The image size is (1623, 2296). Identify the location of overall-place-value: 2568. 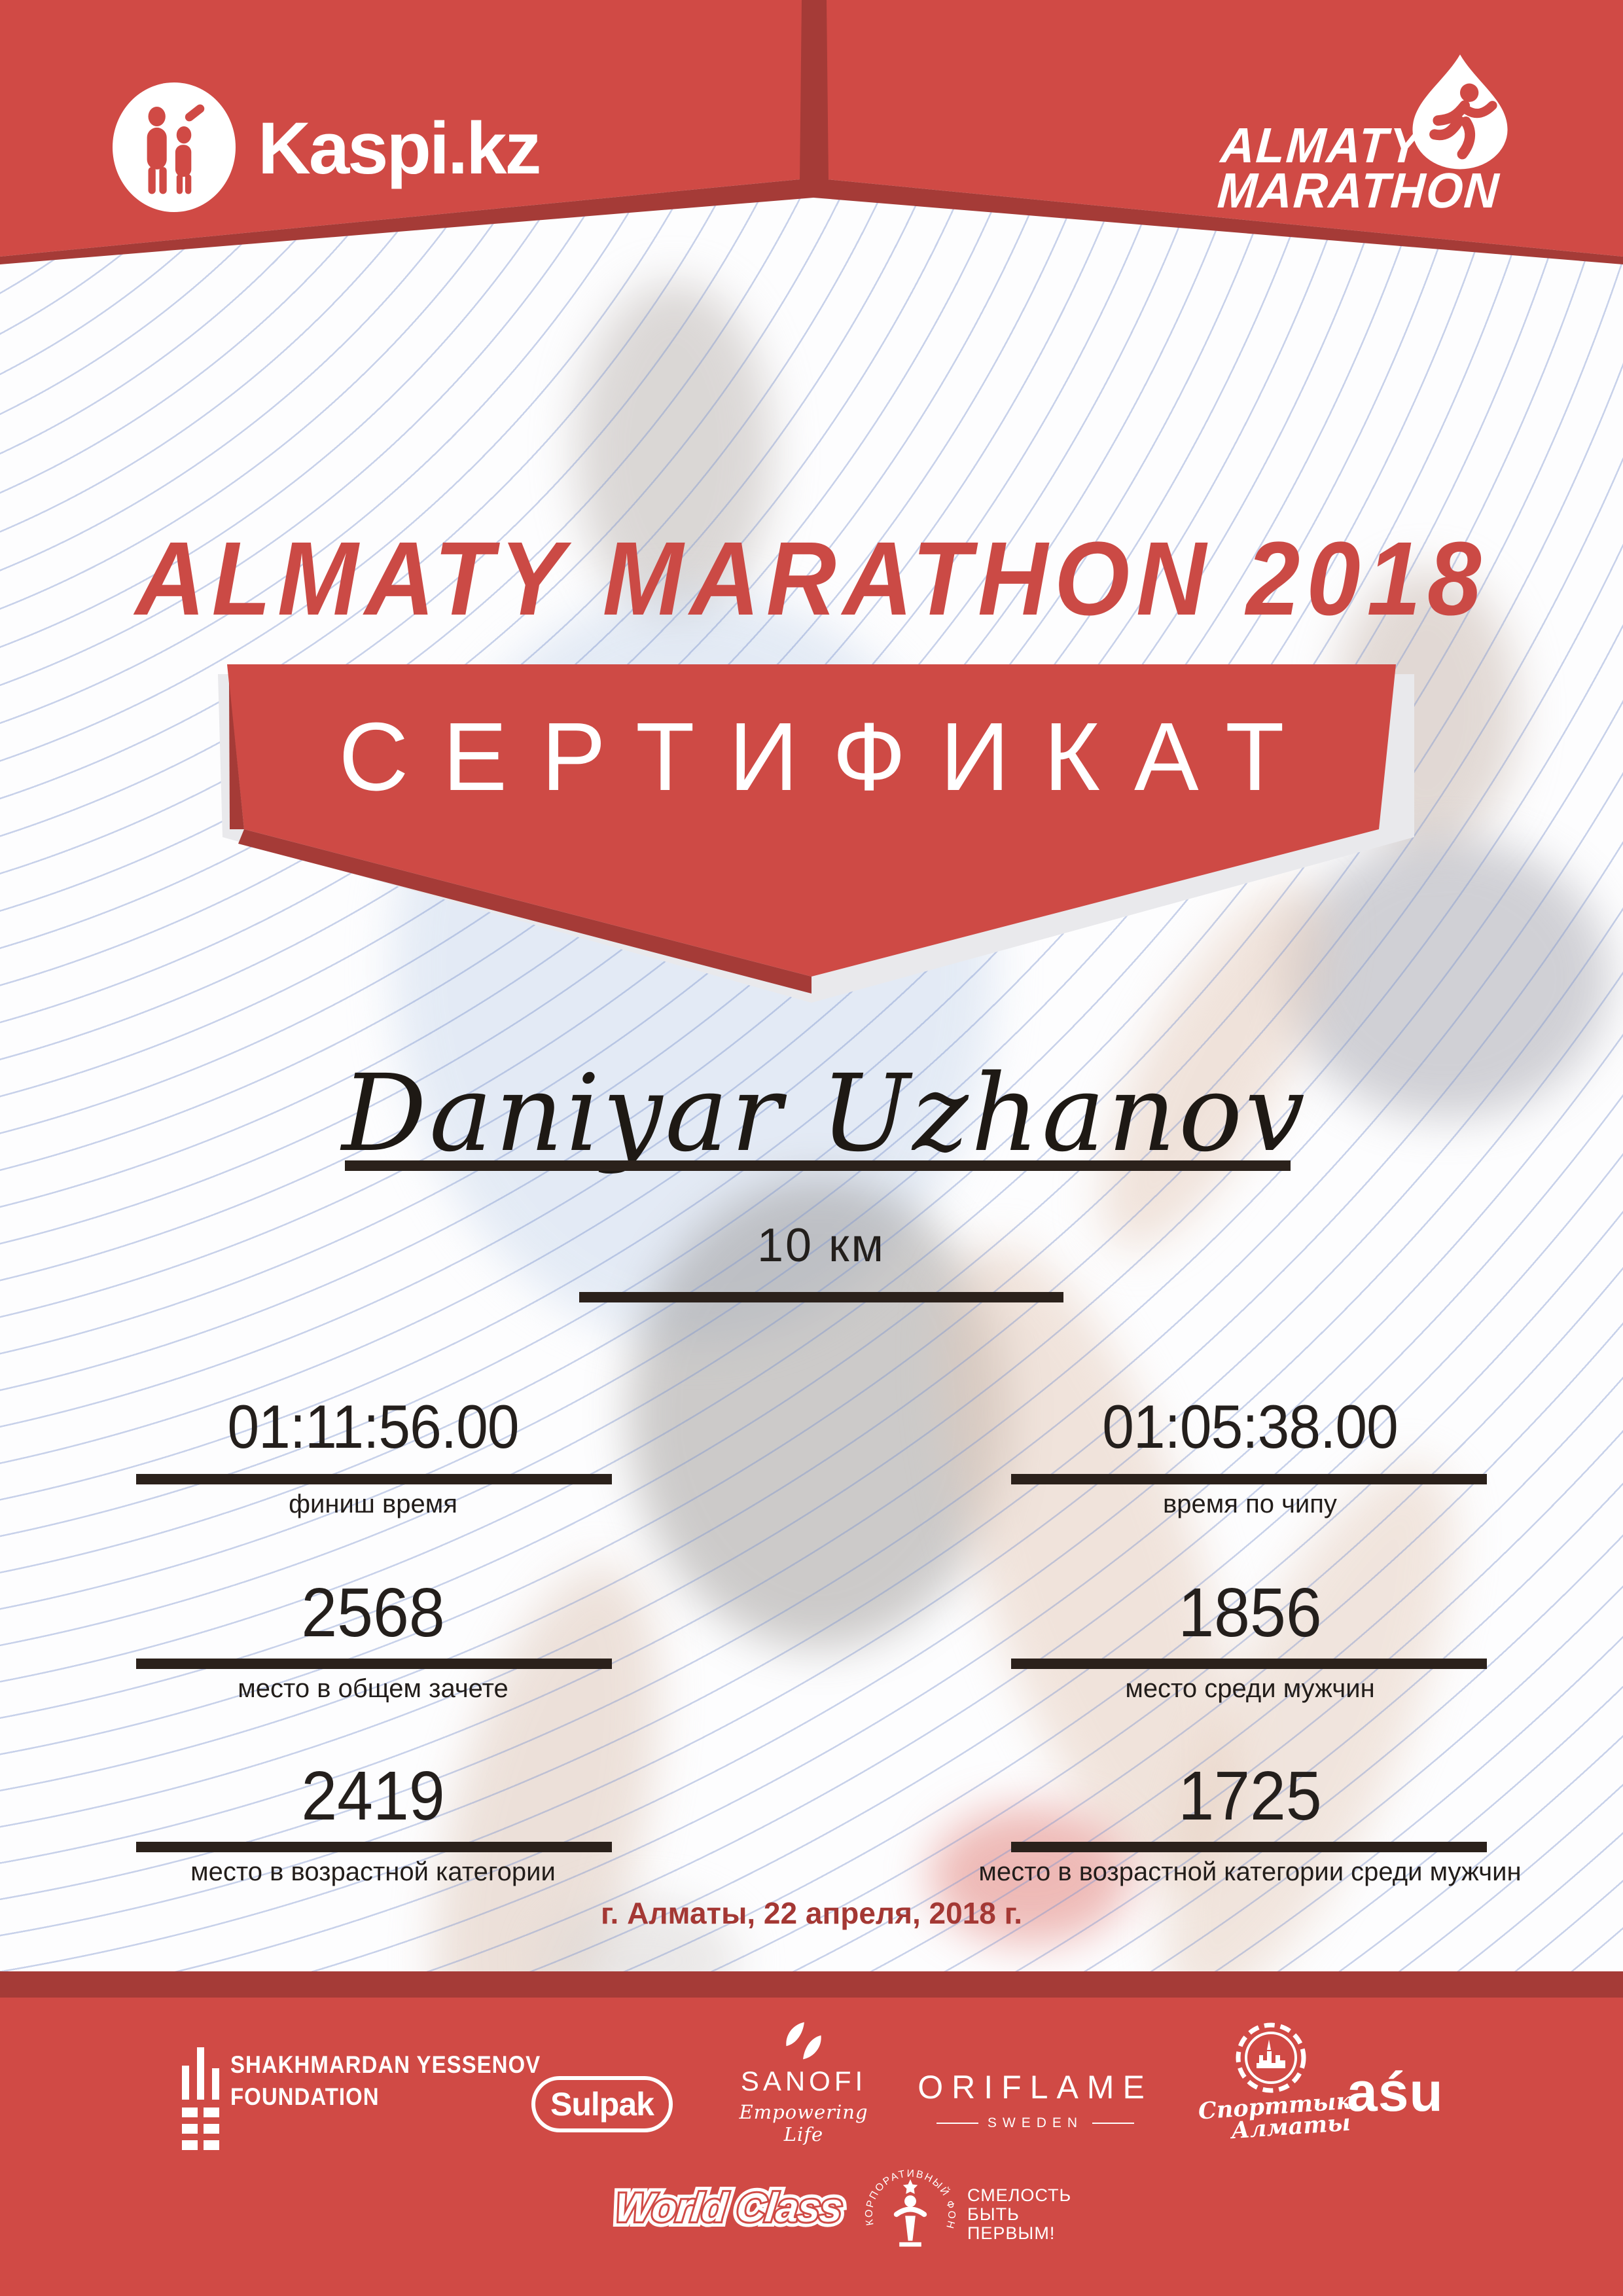
(373, 1612).